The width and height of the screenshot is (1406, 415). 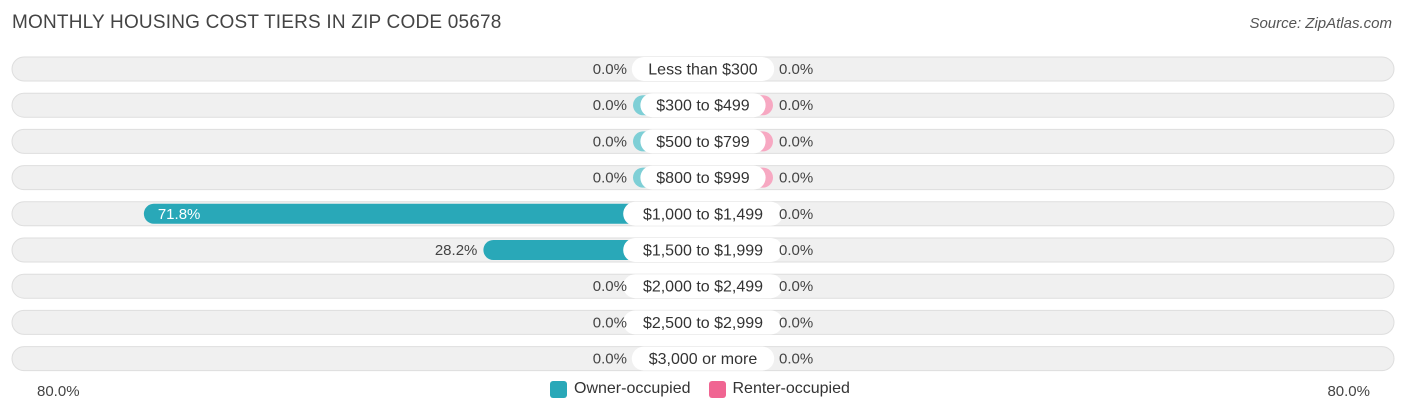 What do you see at coordinates (58, 391) in the screenshot?
I see `axis-label-left: 80.0%` at bounding box center [58, 391].